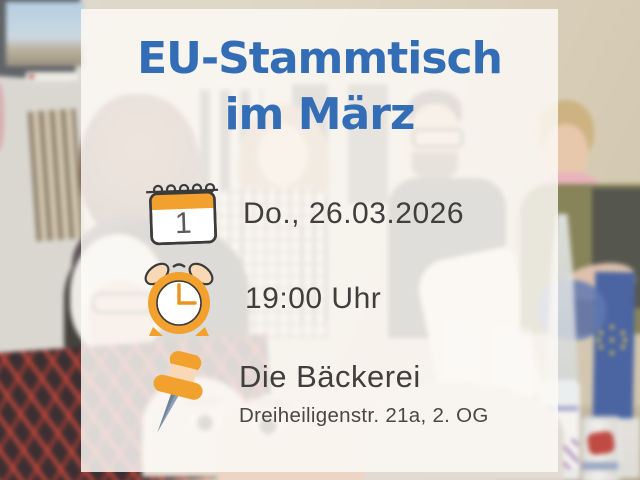 The height and width of the screenshot is (480, 640). I want to click on calendar-icon: 1, so click(182, 214).